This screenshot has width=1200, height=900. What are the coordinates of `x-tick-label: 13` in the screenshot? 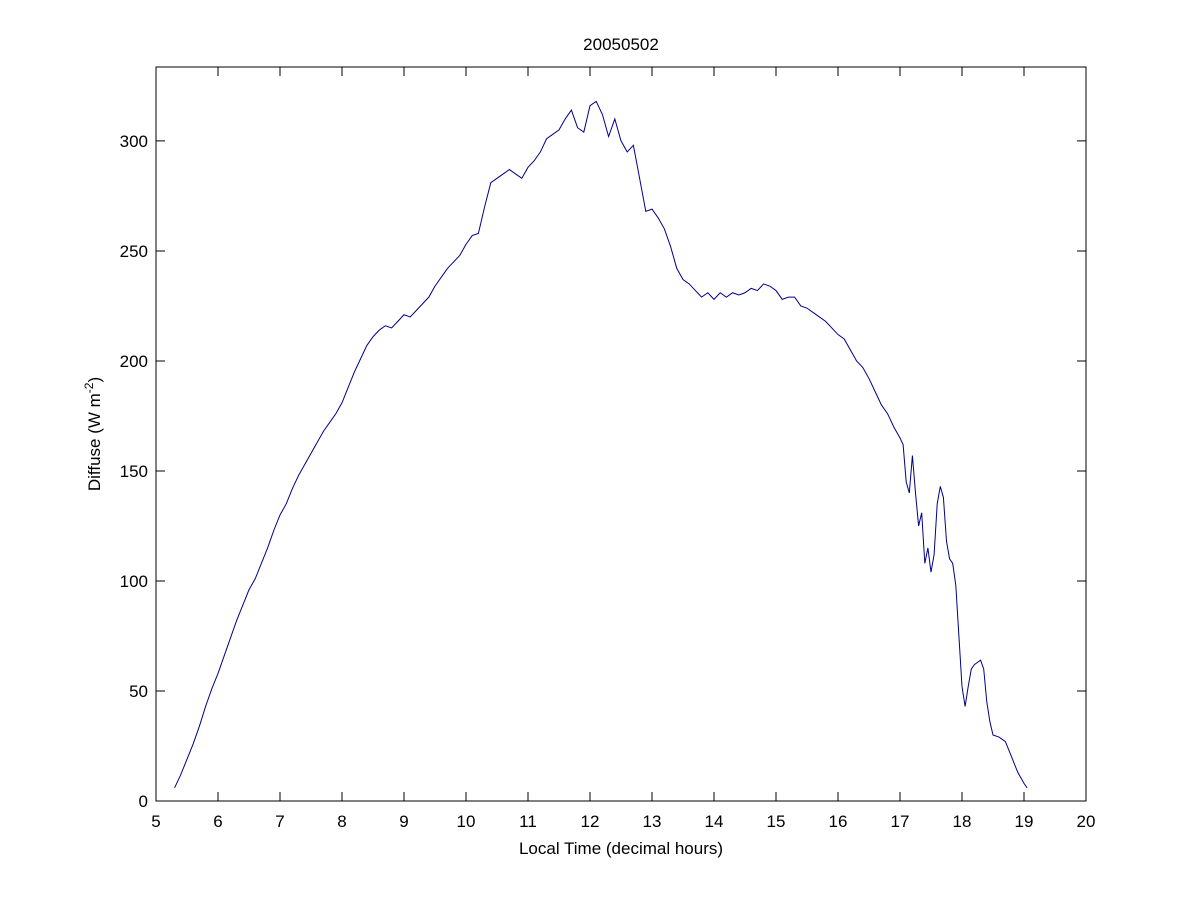 It's located at (652, 821).